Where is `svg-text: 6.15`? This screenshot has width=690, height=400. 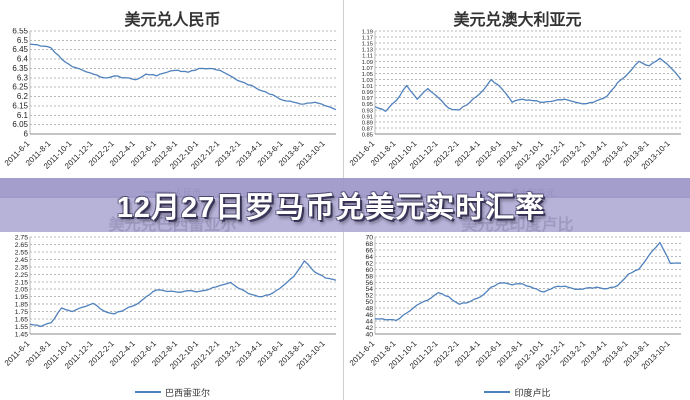 svg-text: 6.15 is located at coordinates (20, 105).